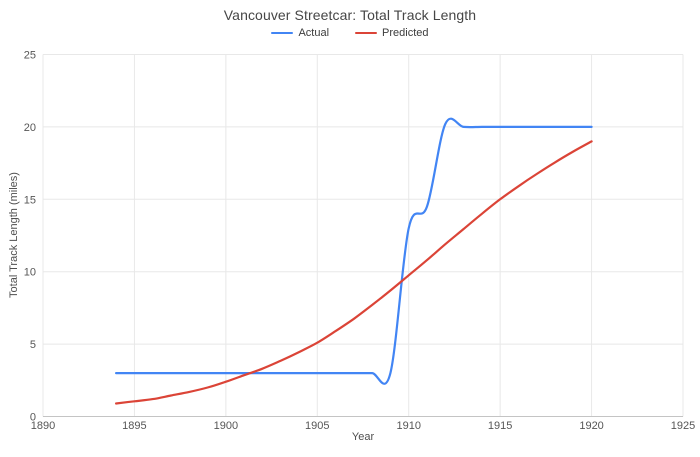 The height and width of the screenshot is (457, 700). I want to click on y-tick-label: 0, so click(33, 418).